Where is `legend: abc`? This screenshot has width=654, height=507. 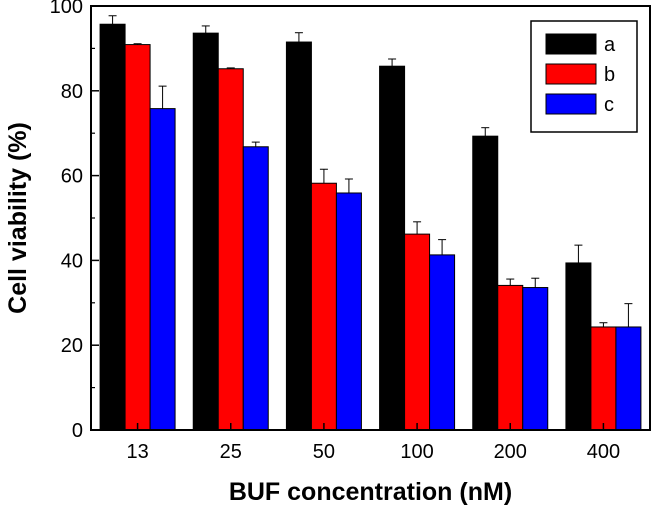
legend: abc is located at coordinates (584, 76).